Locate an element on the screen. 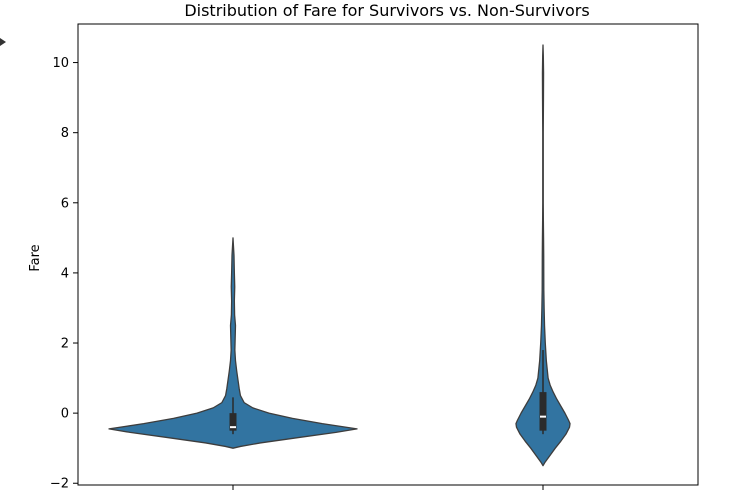 This screenshot has height=494, width=752. y-tick-label: 6 is located at coordinates (65, 203).